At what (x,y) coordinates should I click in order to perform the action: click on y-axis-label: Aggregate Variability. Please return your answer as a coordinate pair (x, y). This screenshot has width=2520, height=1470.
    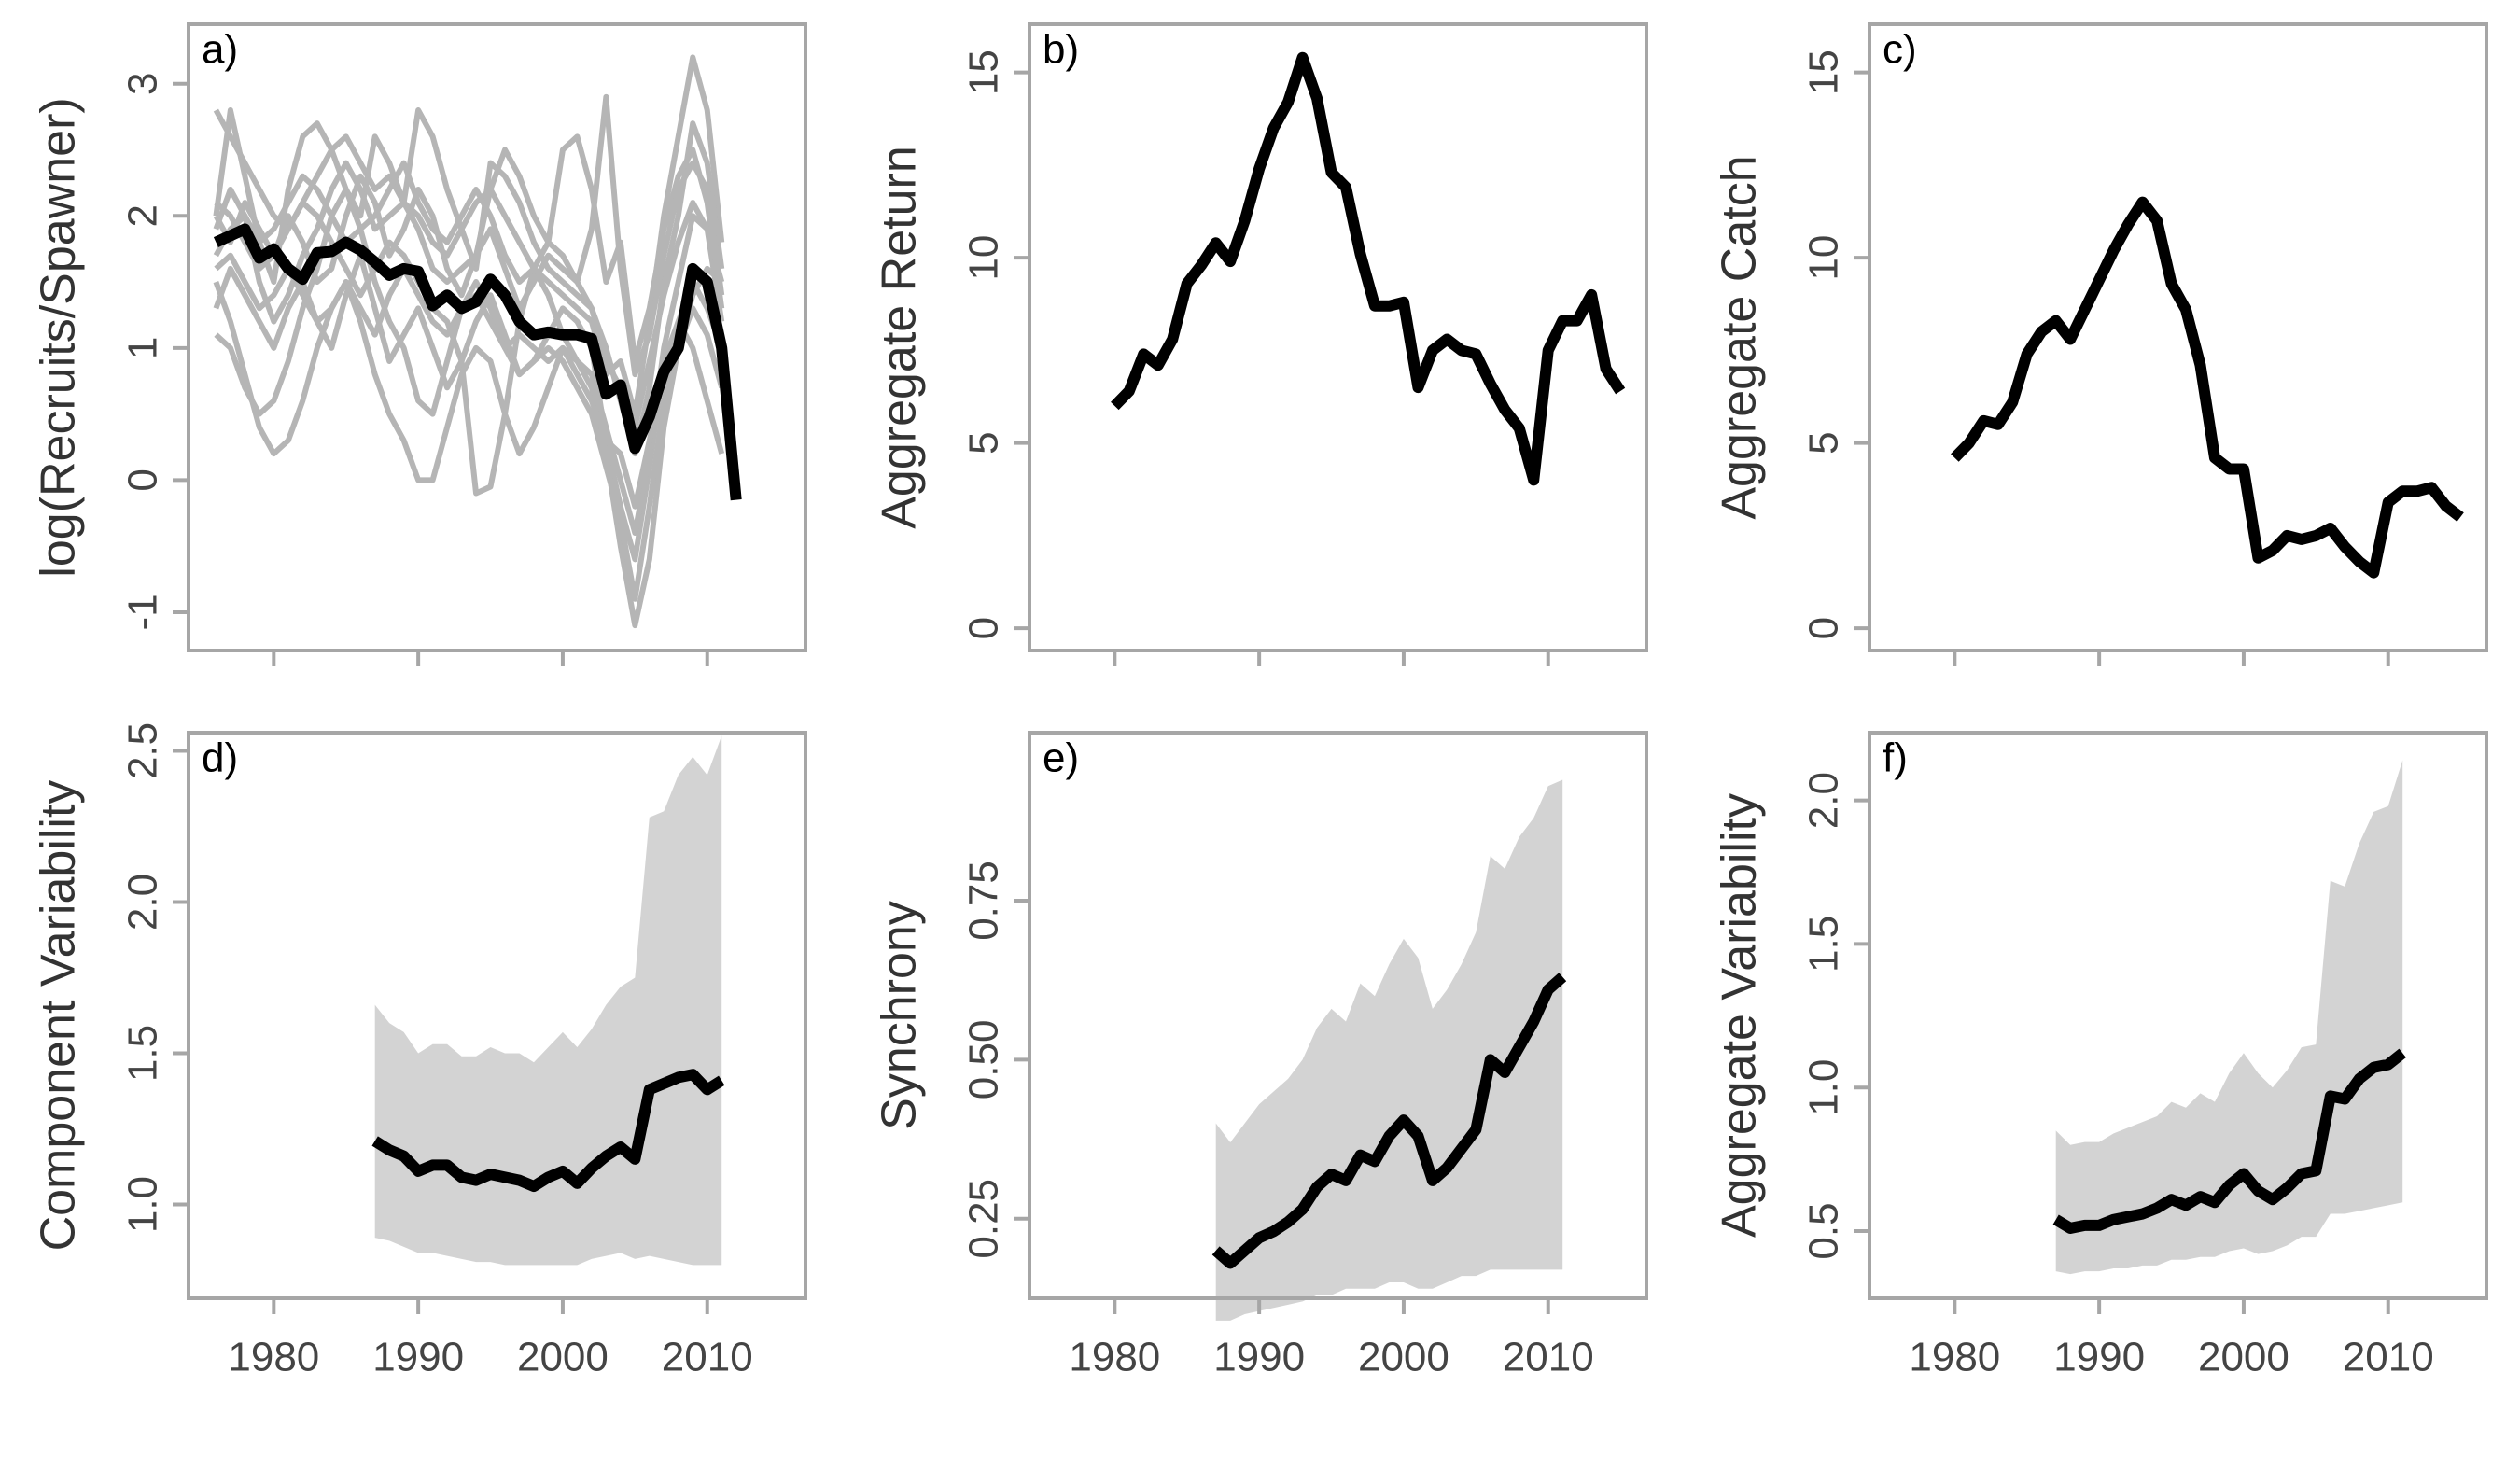
    Looking at the image, I should click on (1740, 1015).